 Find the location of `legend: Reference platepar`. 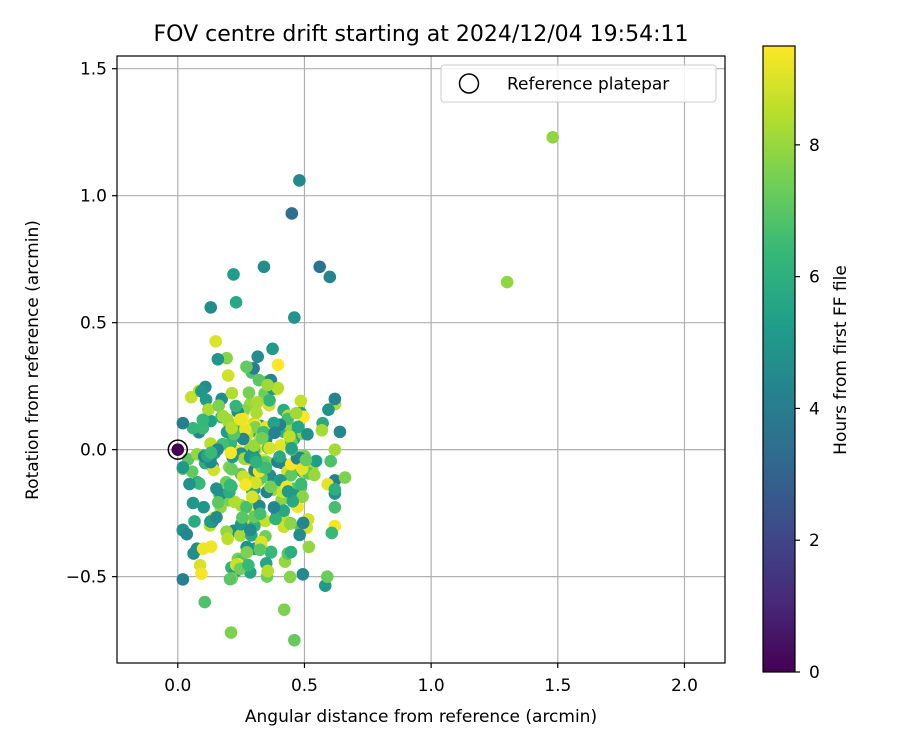

legend: Reference platepar is located at coordinates (578, 83).